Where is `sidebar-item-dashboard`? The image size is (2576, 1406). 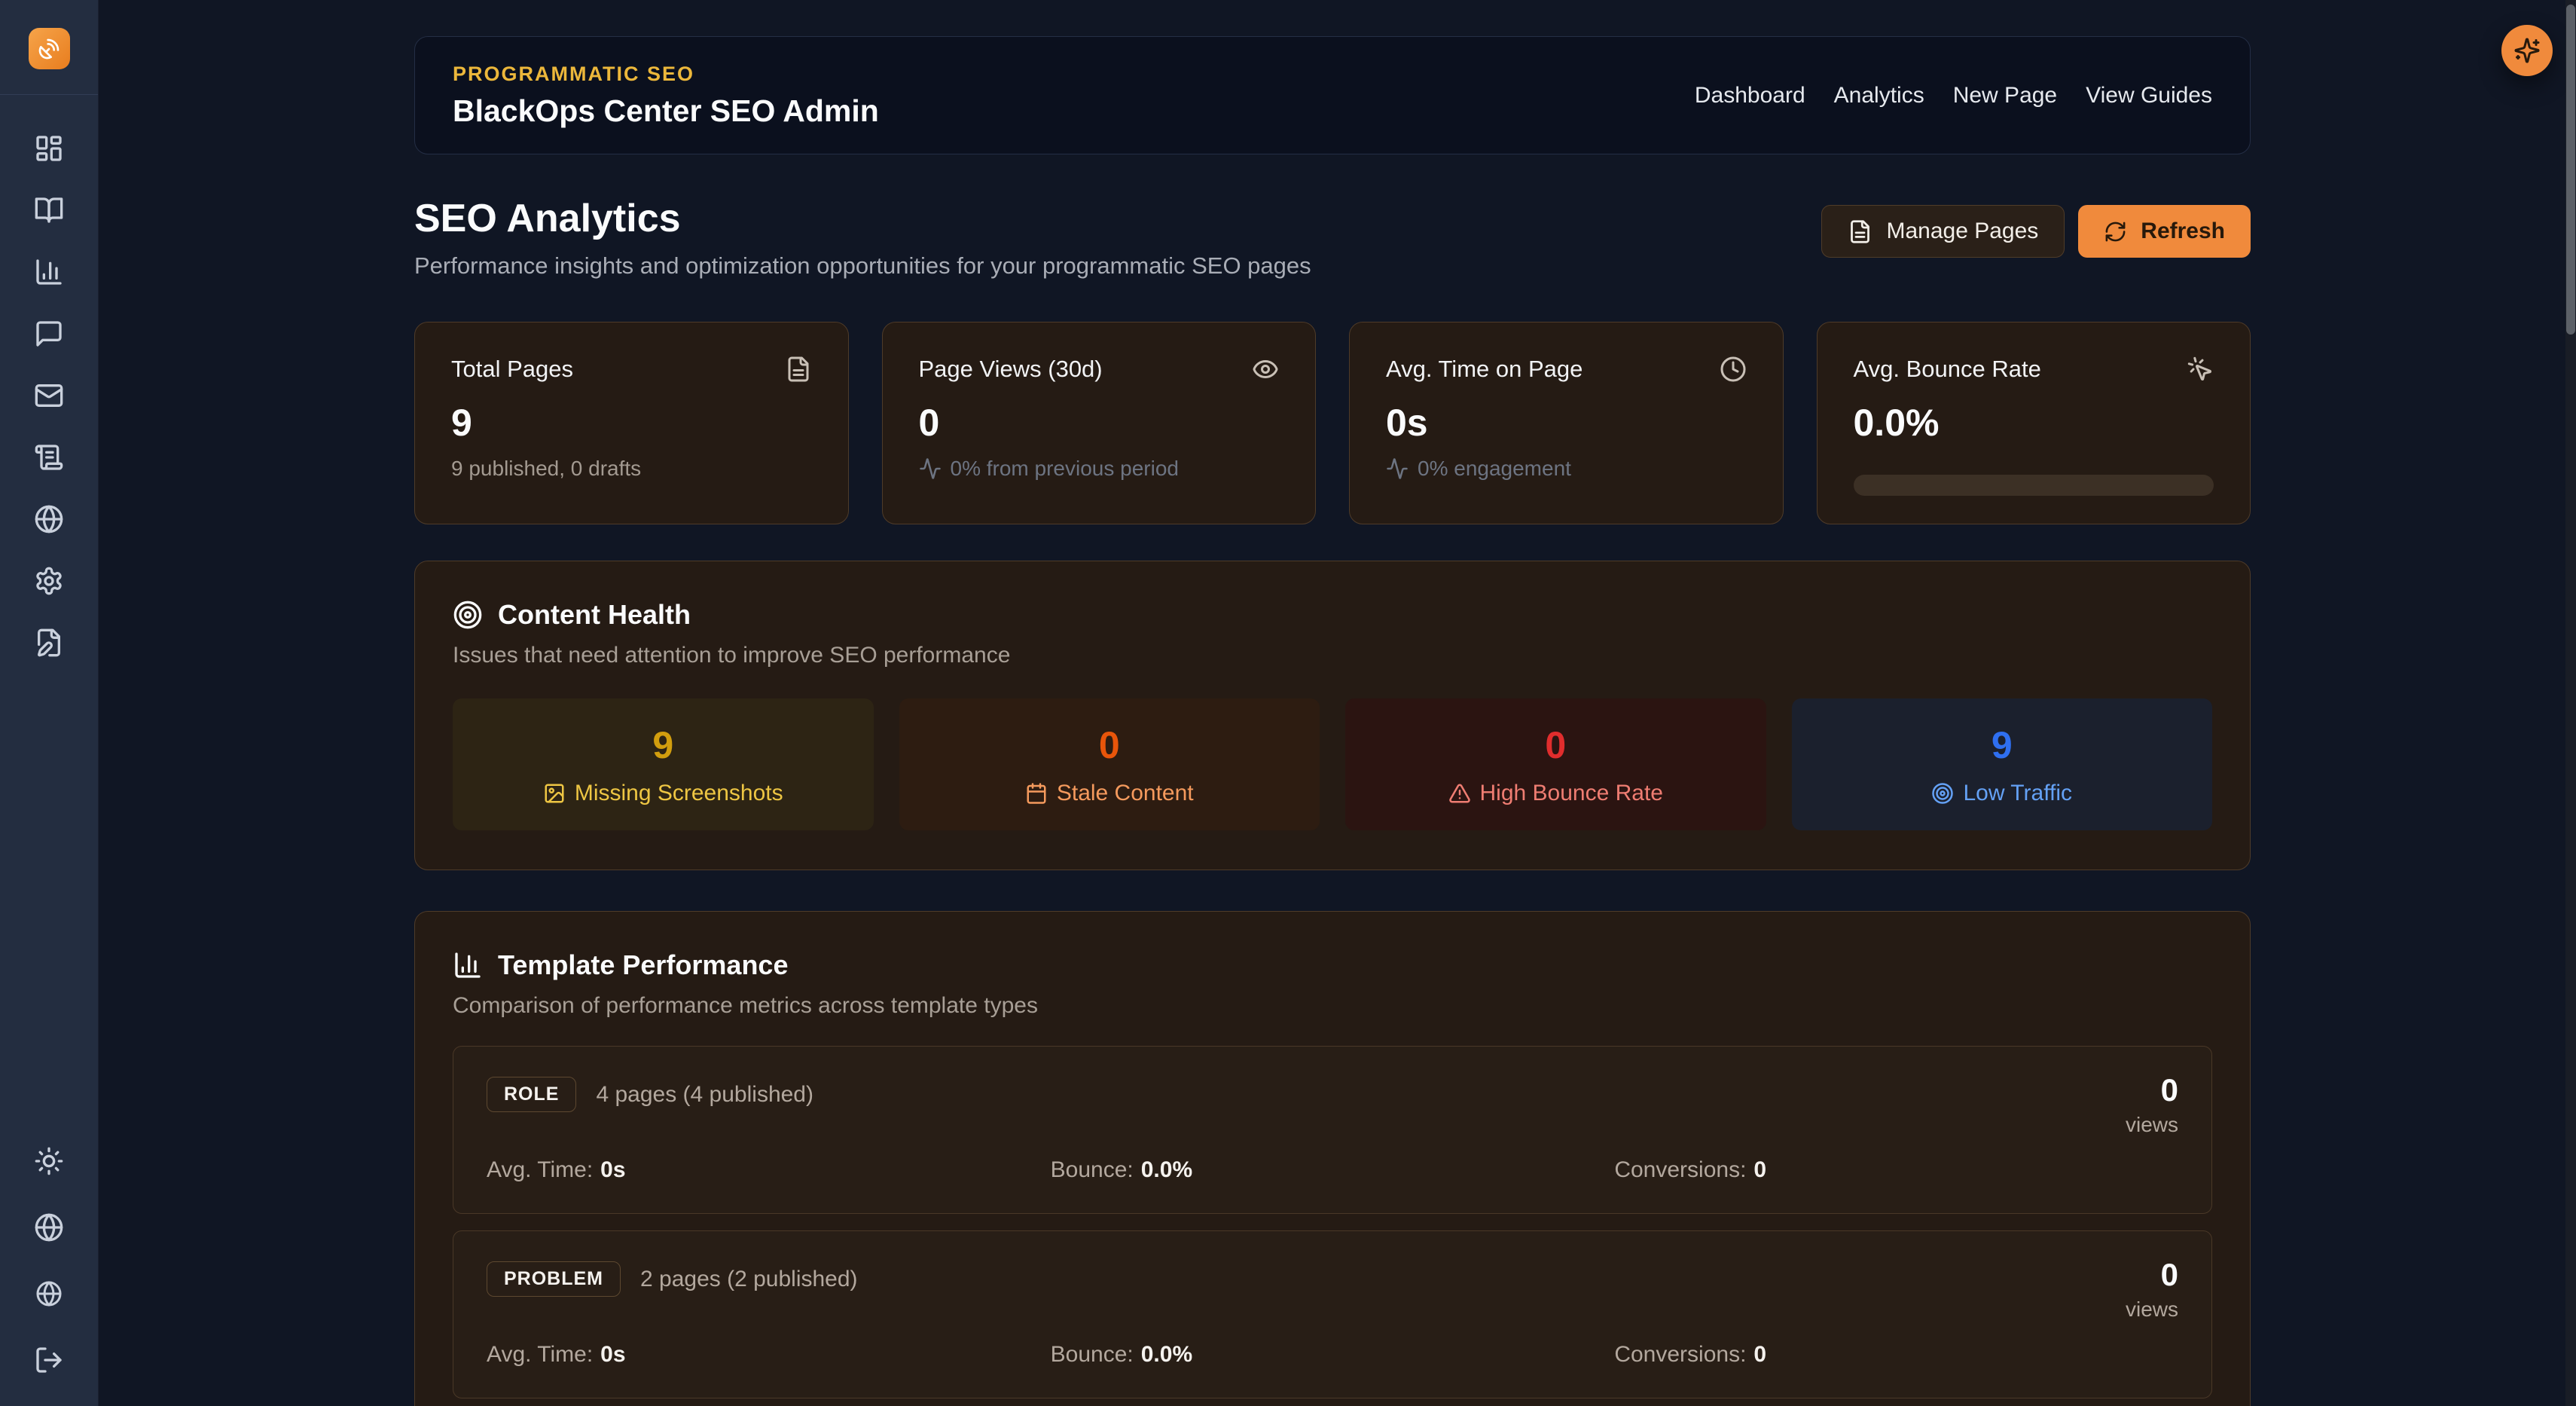
sidebar-item-dashboard is located at coordinates (49, 148).